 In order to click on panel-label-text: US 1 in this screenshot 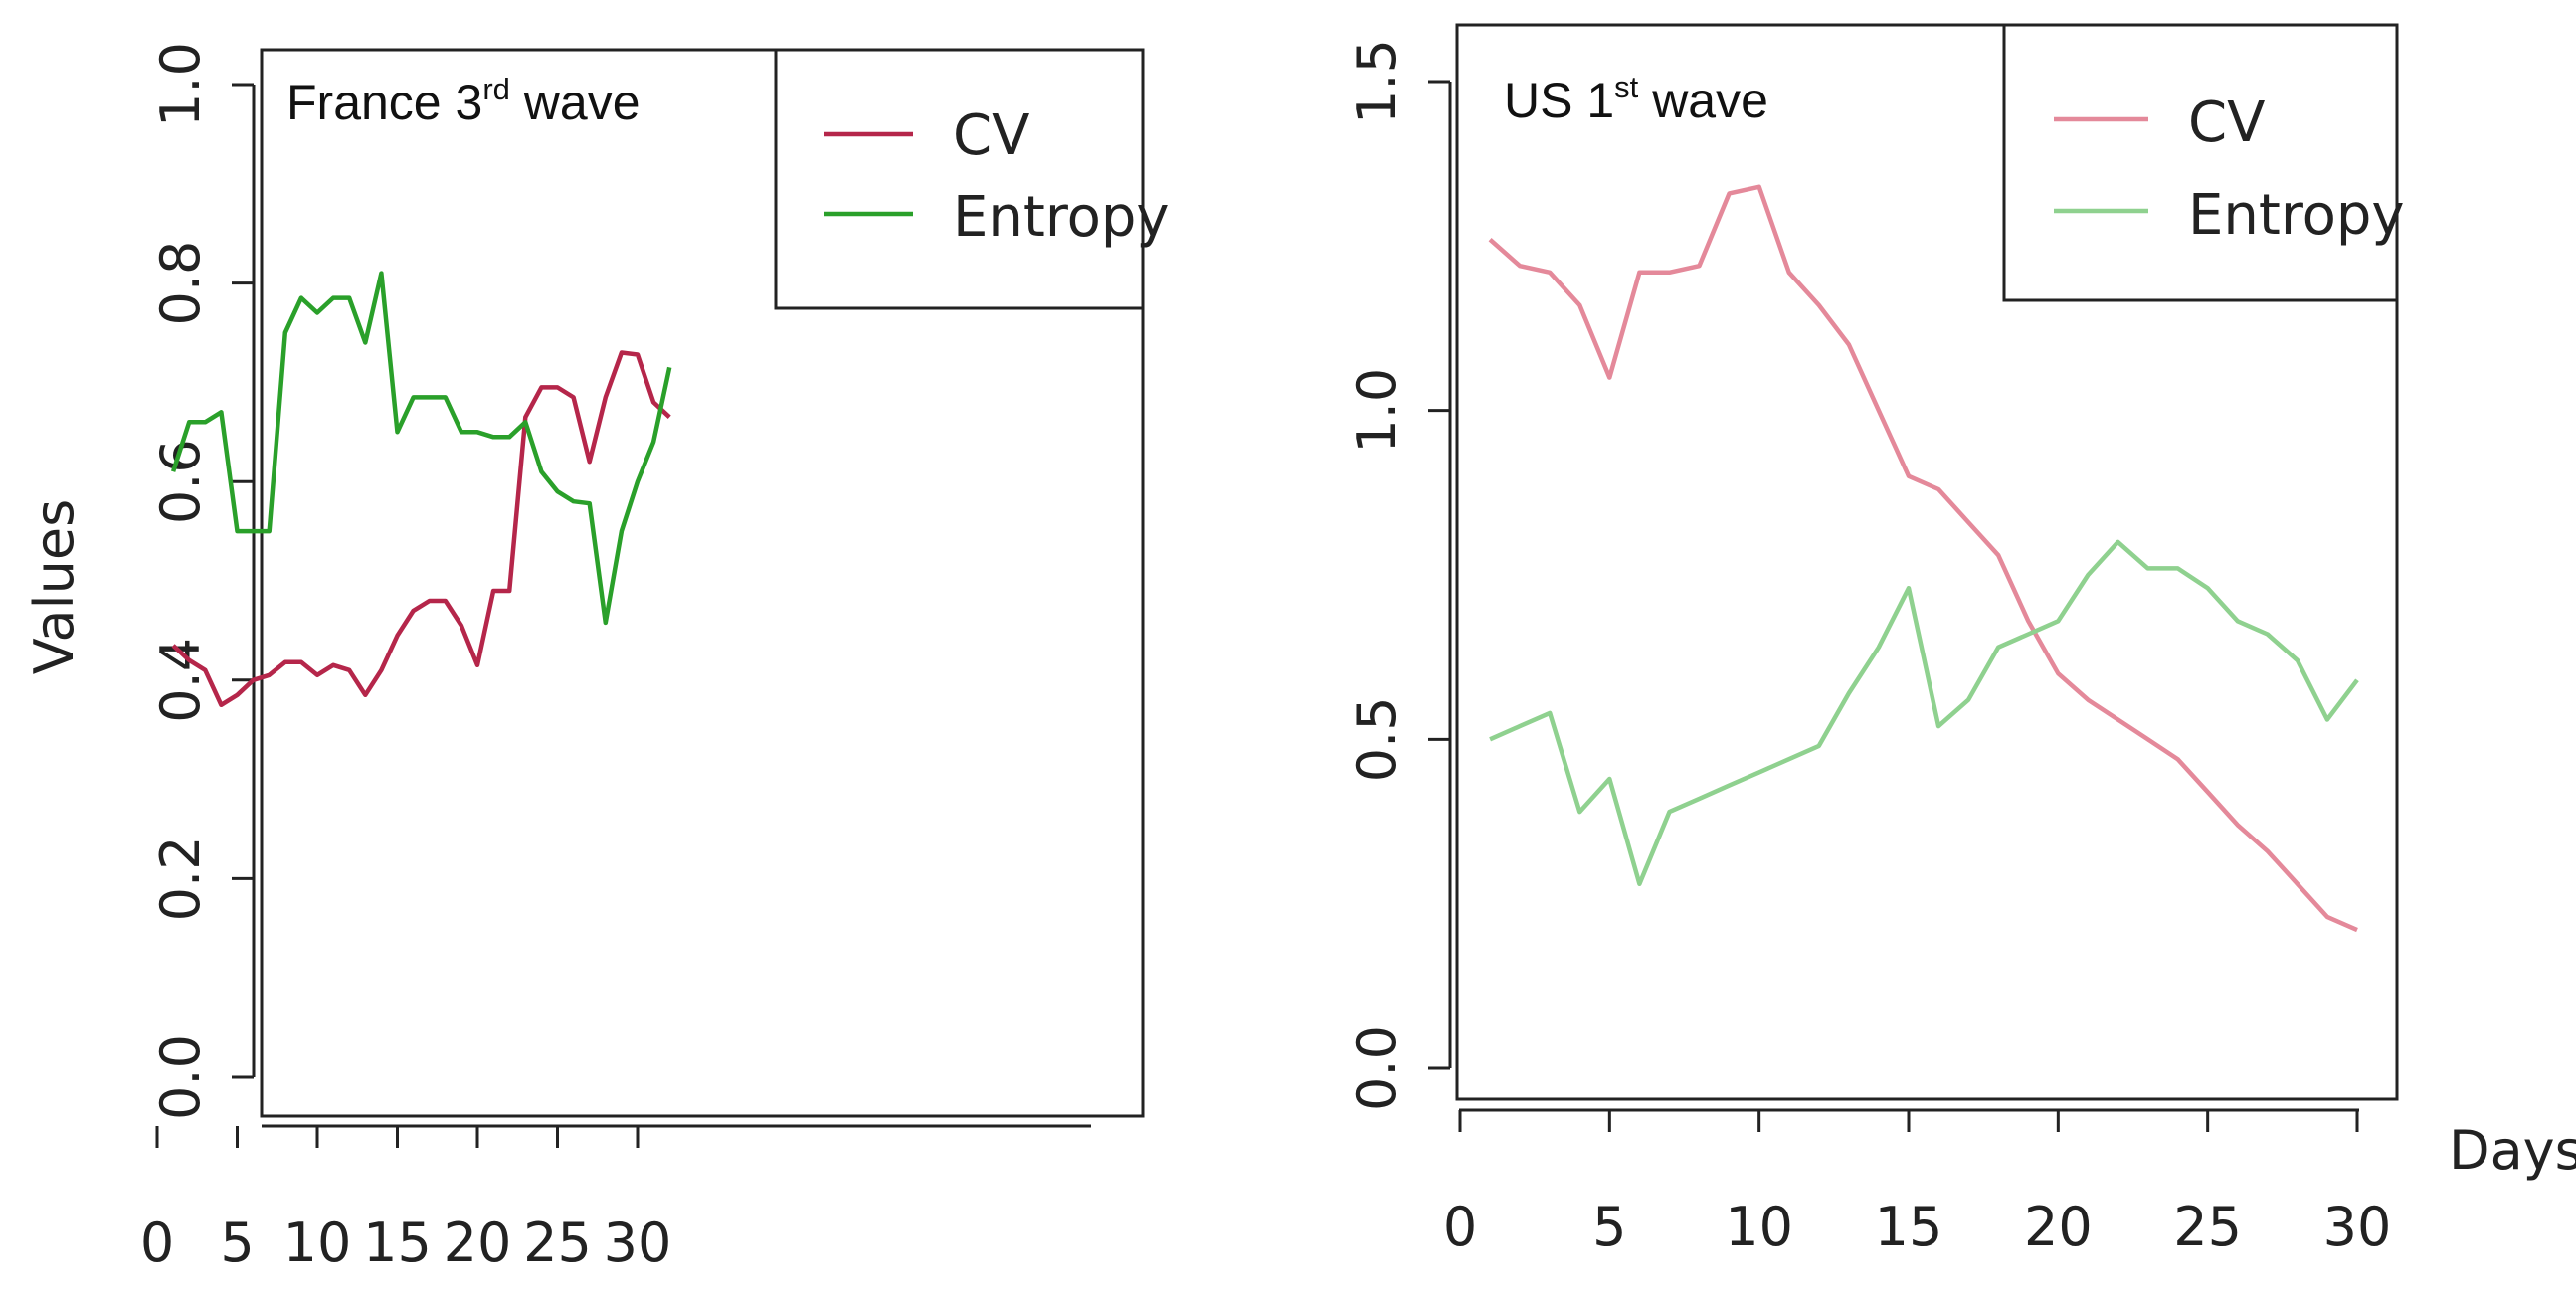, I will do `click(1559, 100)`.